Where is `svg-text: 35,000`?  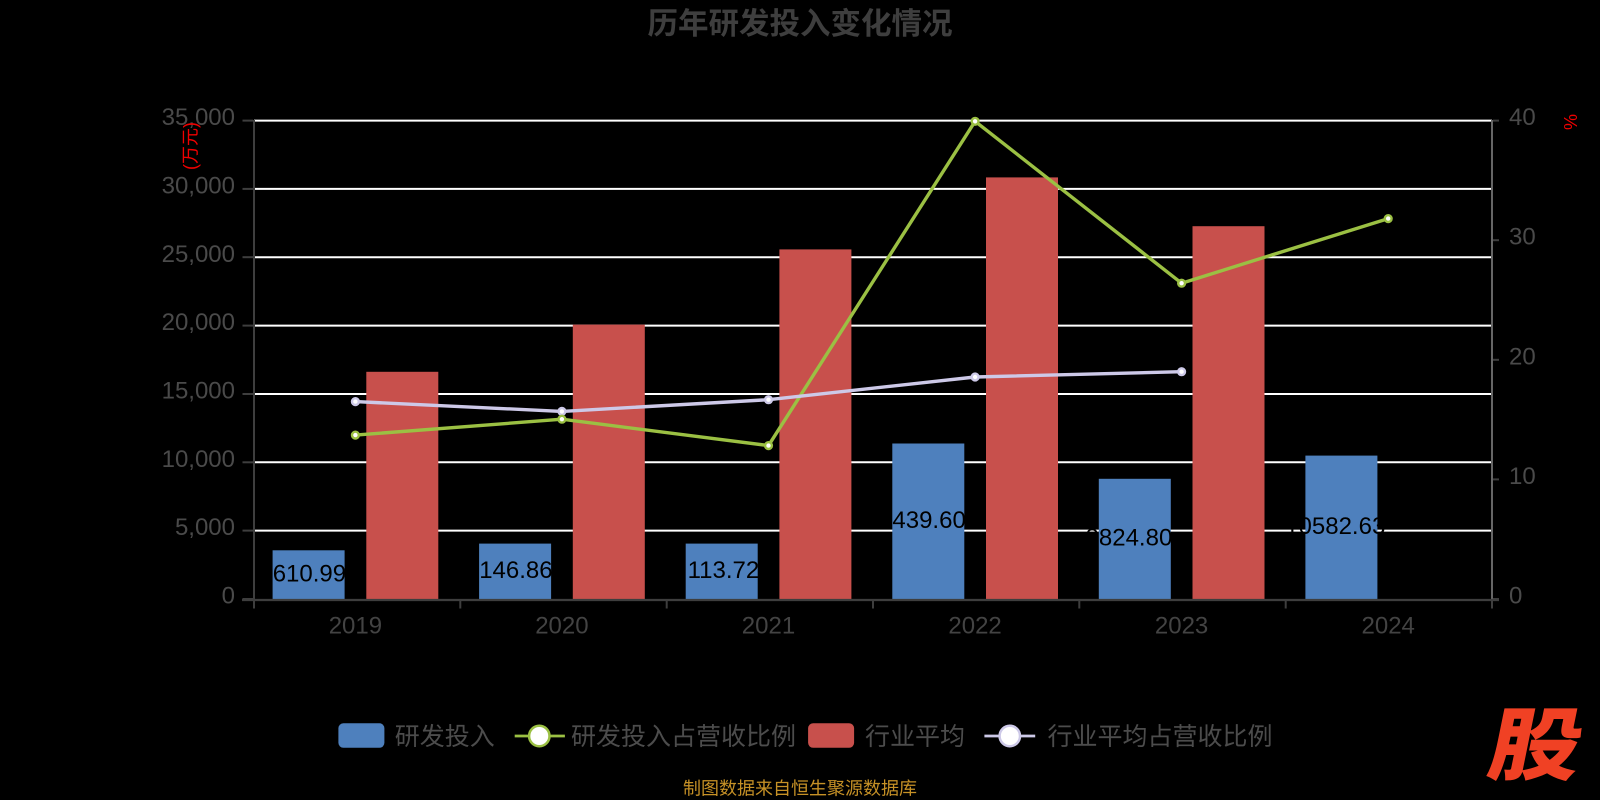
svg-text: 35,000 is located at coordinates (198, 117).